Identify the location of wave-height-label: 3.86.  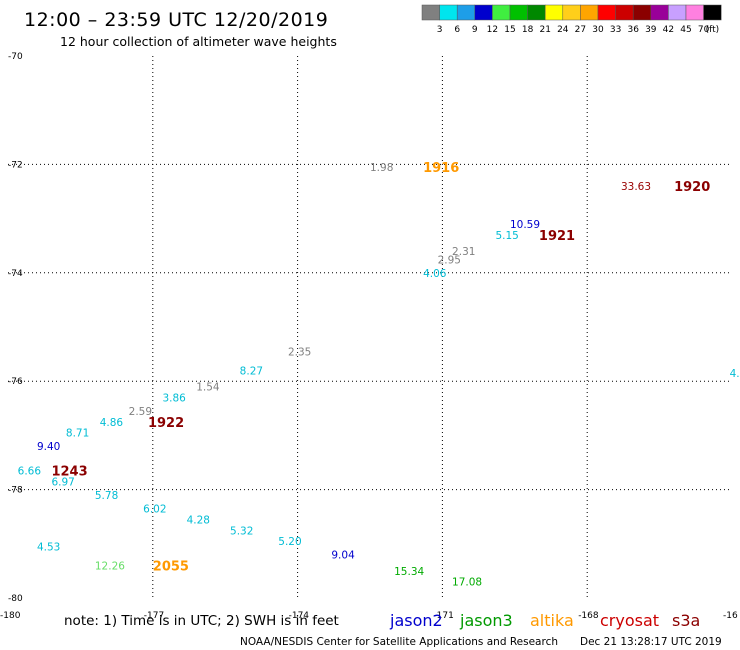
(174, 398).